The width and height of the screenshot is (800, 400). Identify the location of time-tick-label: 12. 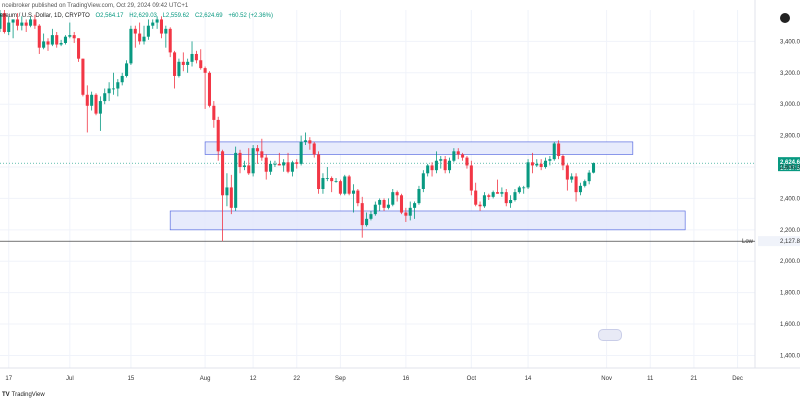
(253, 379).